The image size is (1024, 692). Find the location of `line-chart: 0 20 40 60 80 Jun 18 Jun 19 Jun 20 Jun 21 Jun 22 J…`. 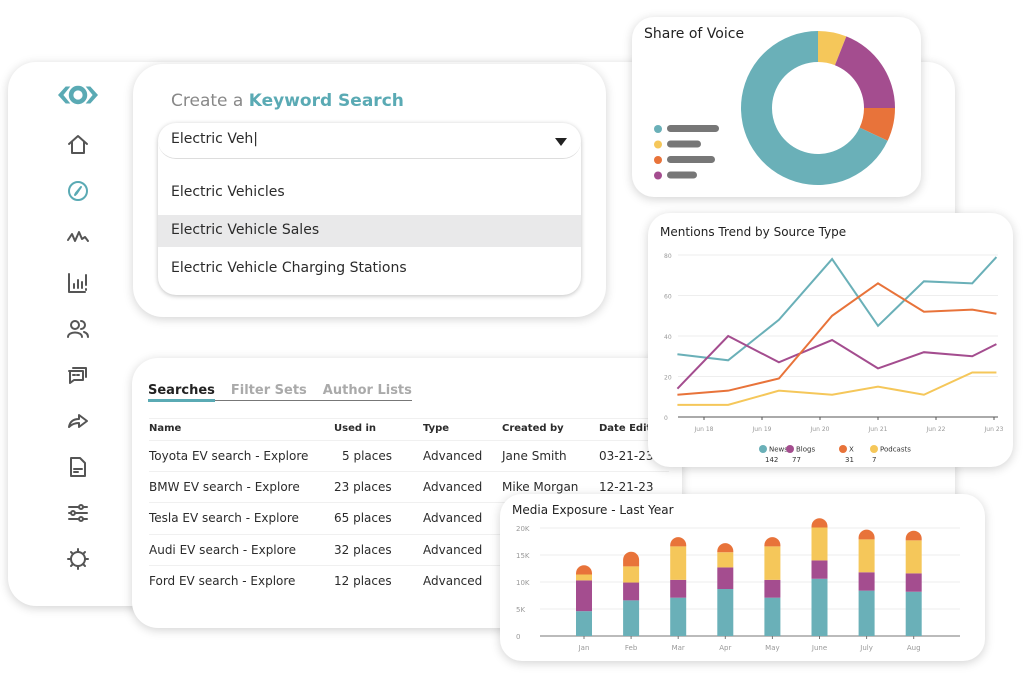

line-chart: 0 20 40 60 80 Jun 18 Jun 19 Jun 20 Jun 21 Jun 22 J… is located at coordinates (834, 358).